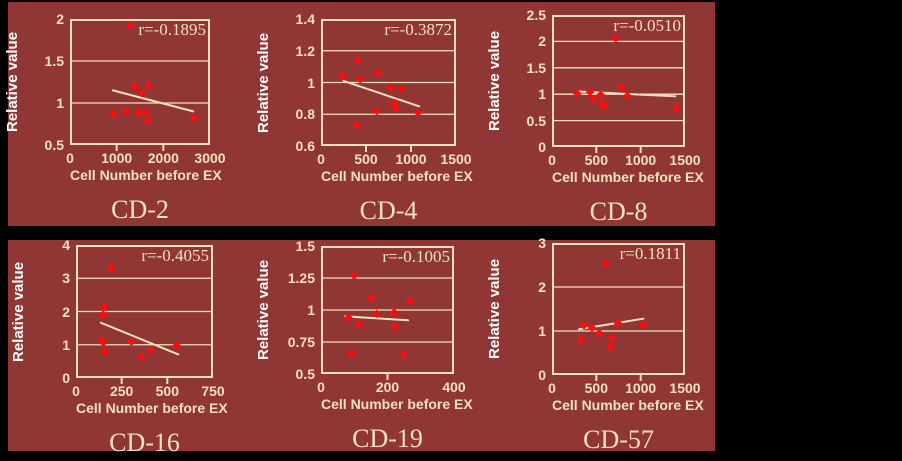 The width and height of the screenshot is (902, 461). Describe the element at coordinates (301, 278) in the screenshot. I see `y-tick-label: 1.25` at that location.